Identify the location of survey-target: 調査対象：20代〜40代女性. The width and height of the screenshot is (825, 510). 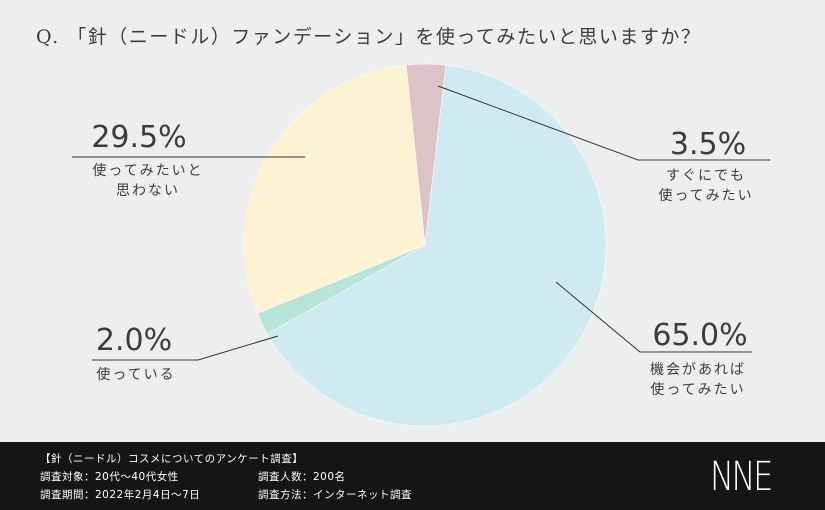
(109, 477).